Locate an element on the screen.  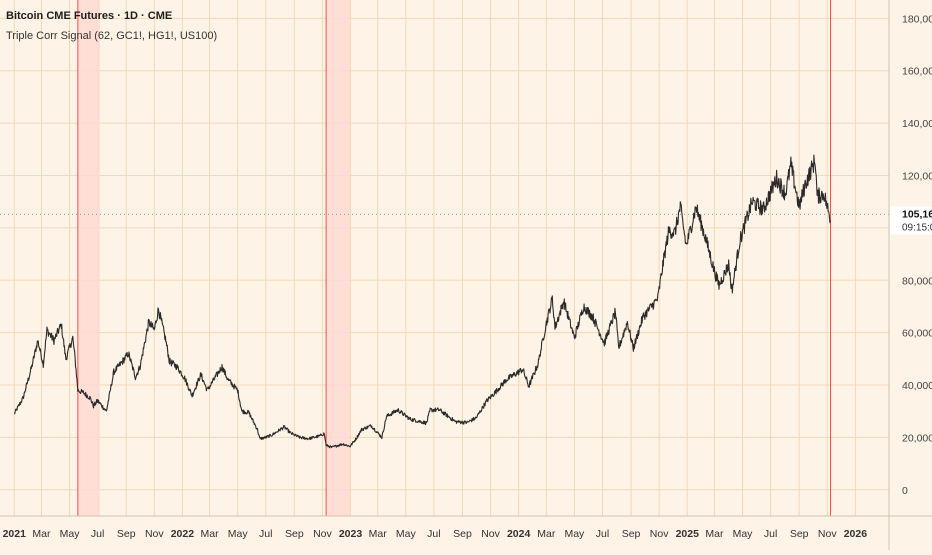
x-tick-label: 2021 is located at coordinates (15, 534).